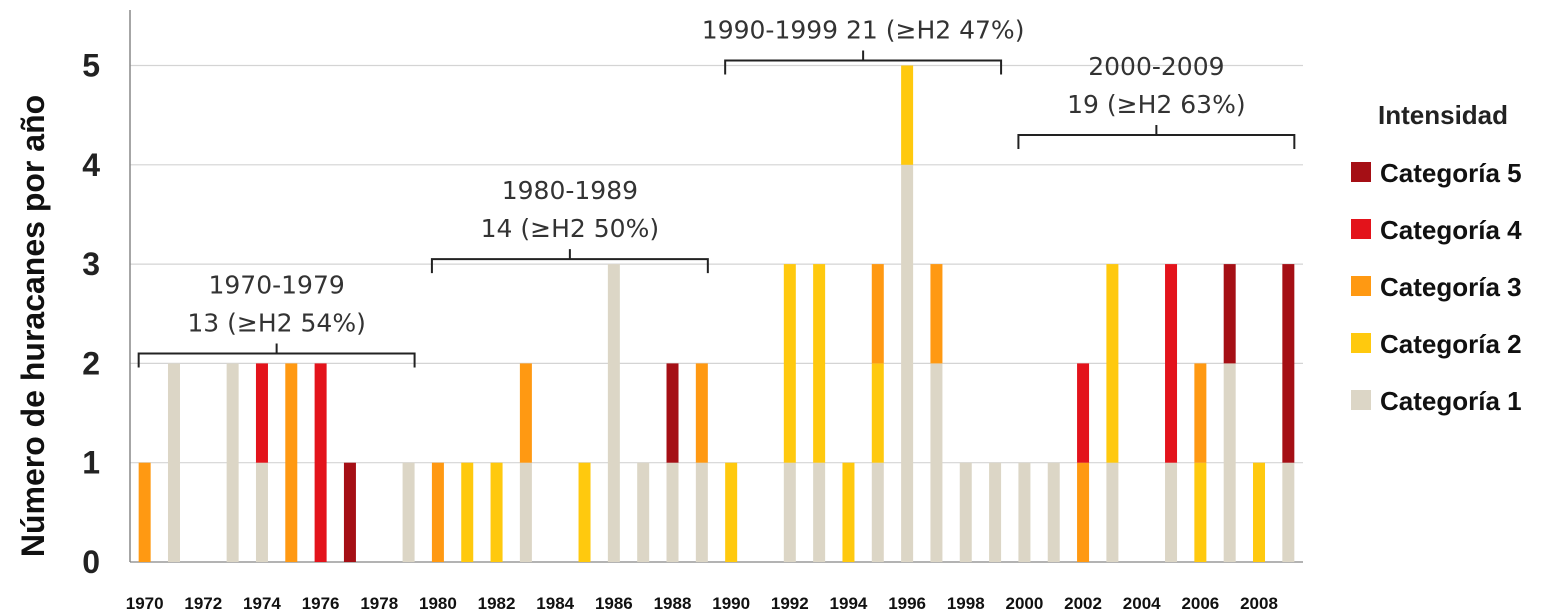  Describe the element at coordinates (276, 322) in the screenshot. I see `decade-annotation-text: 13 (≥H2 54%)` at that location.